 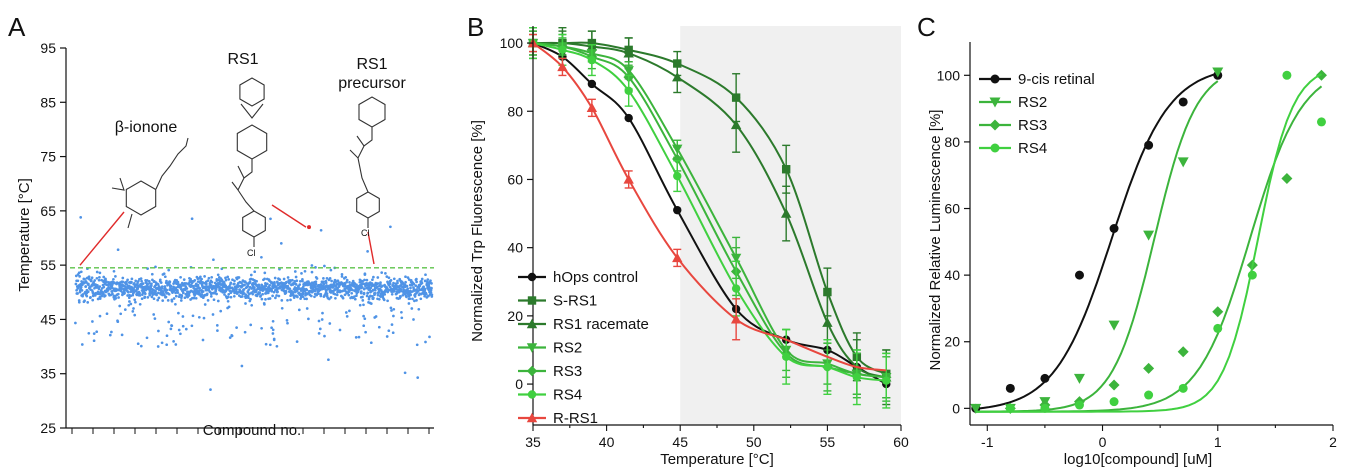 I want to click on legend-label: RS2, so click(x=1032, y=102).